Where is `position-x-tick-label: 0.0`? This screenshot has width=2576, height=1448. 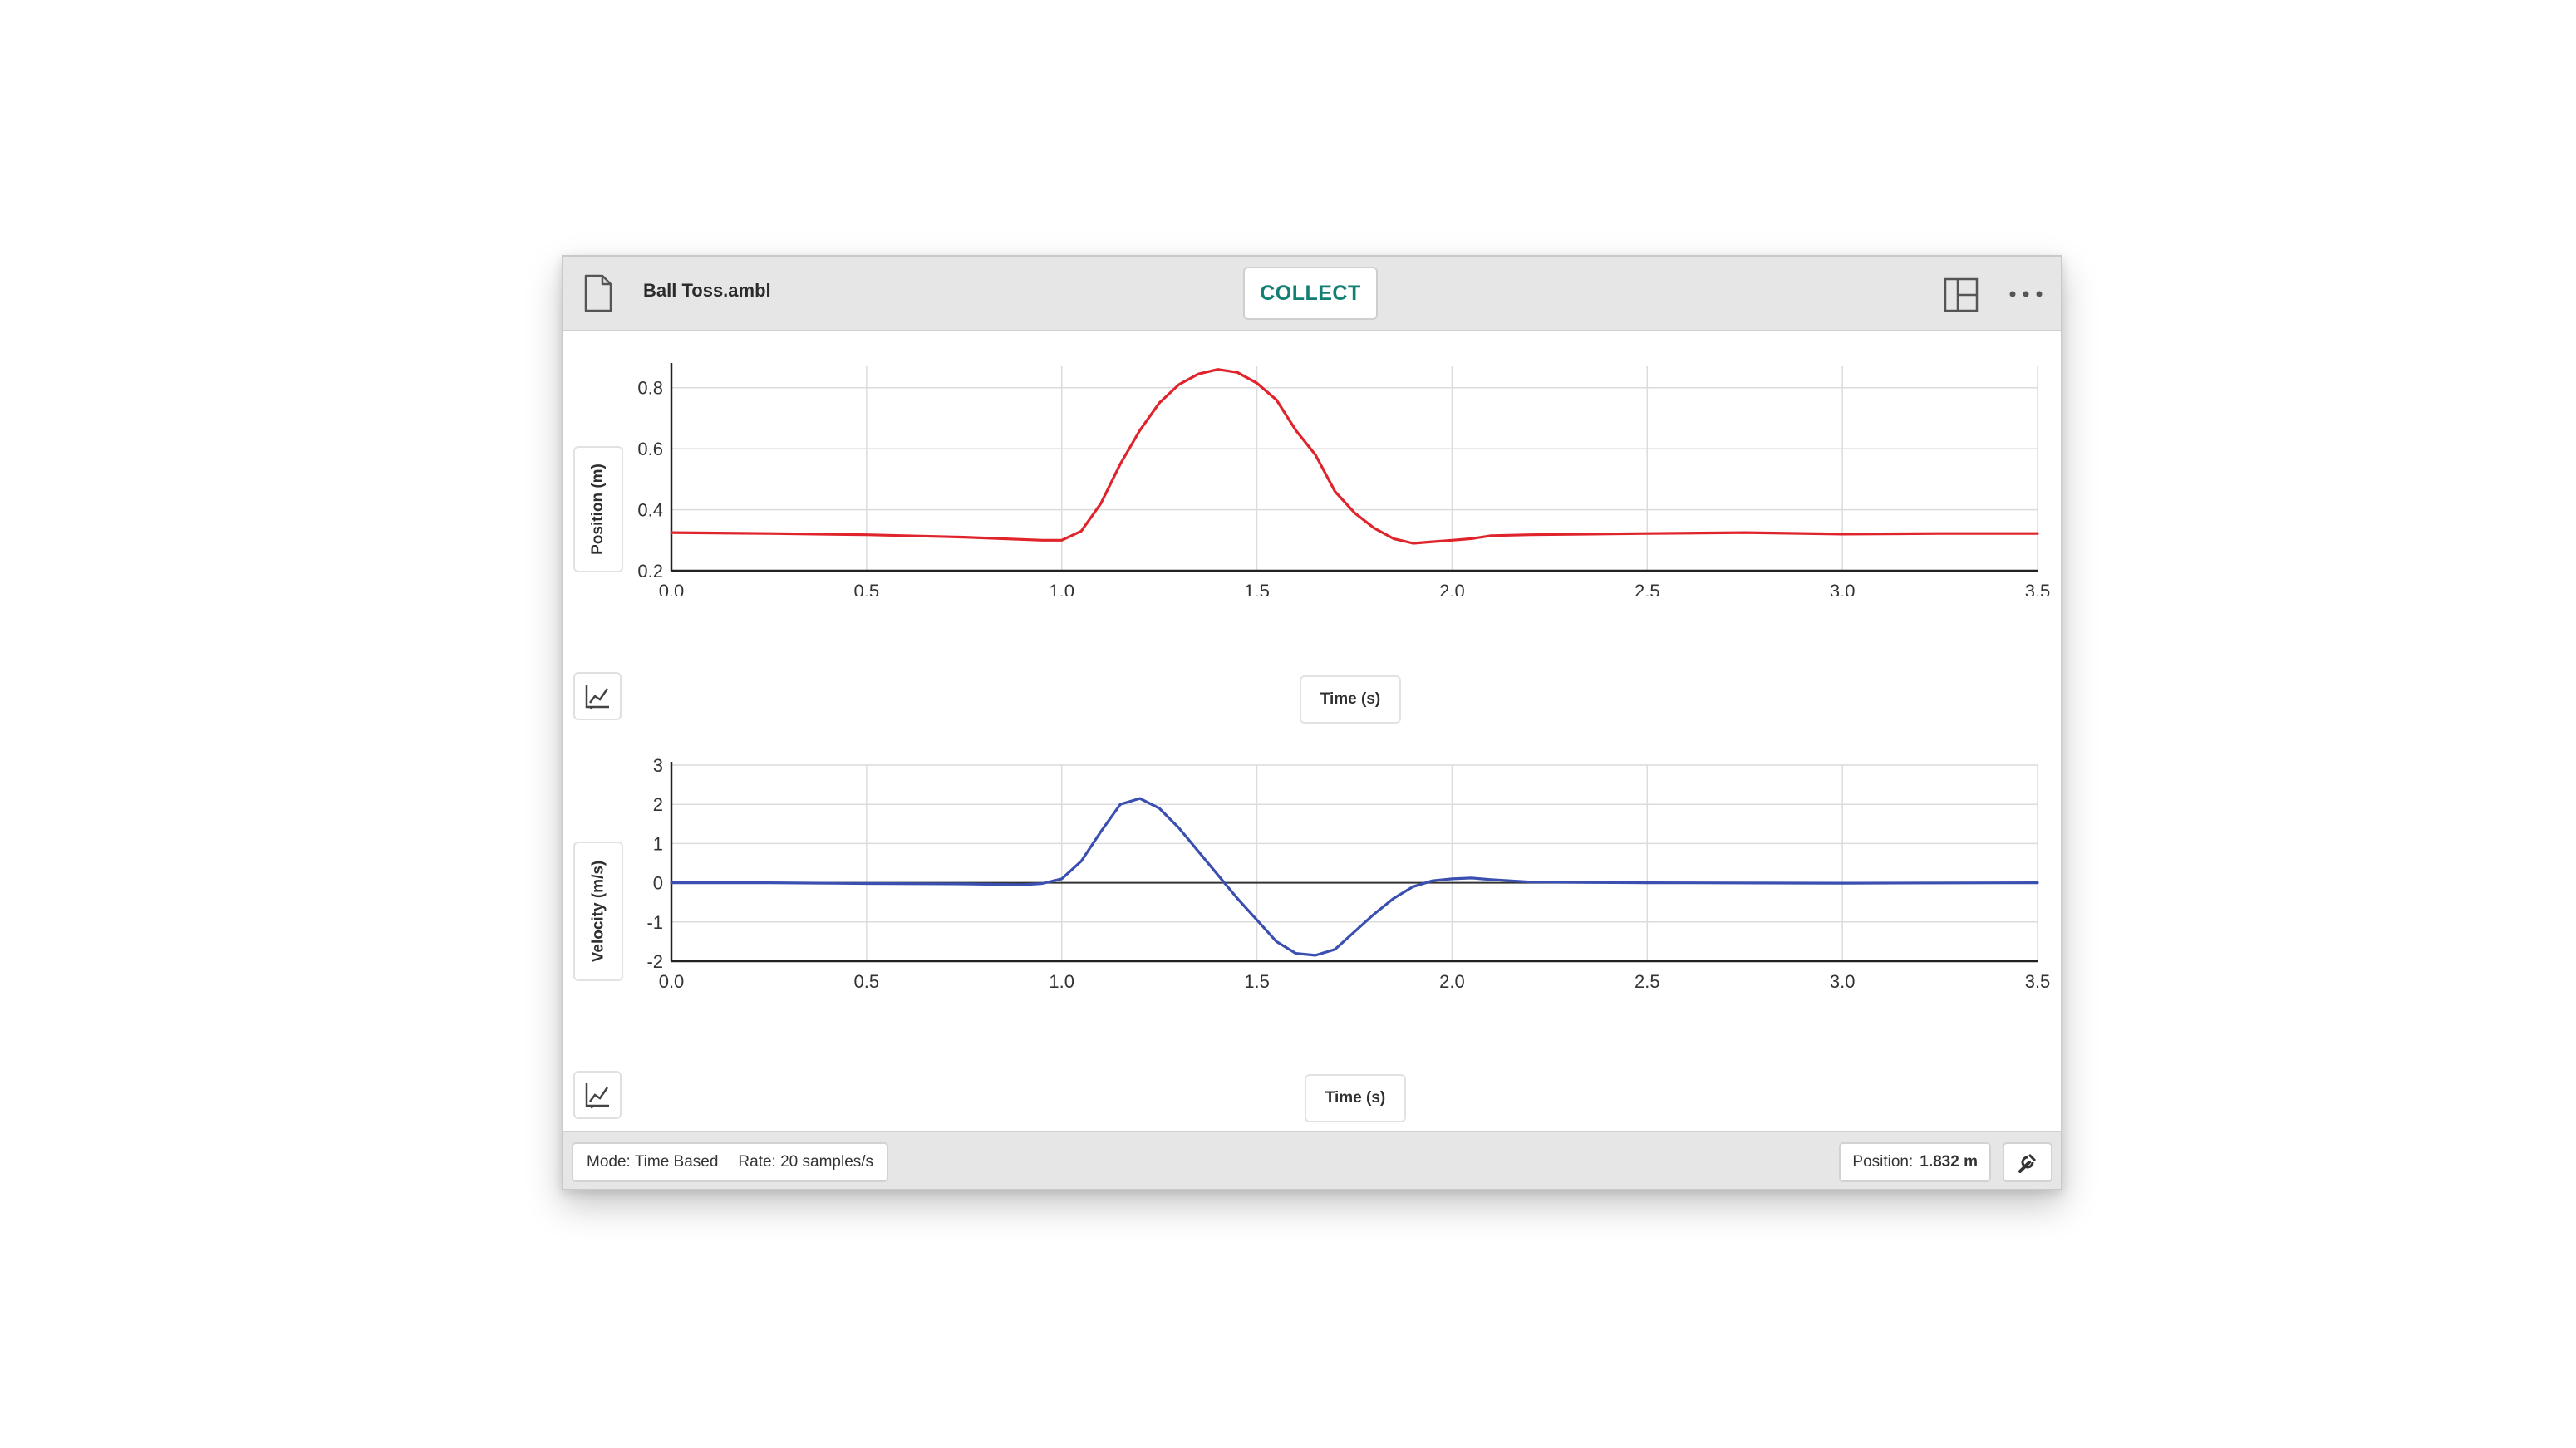
position-x-tick-label: 0.0 is located at coordinates (672, 588).